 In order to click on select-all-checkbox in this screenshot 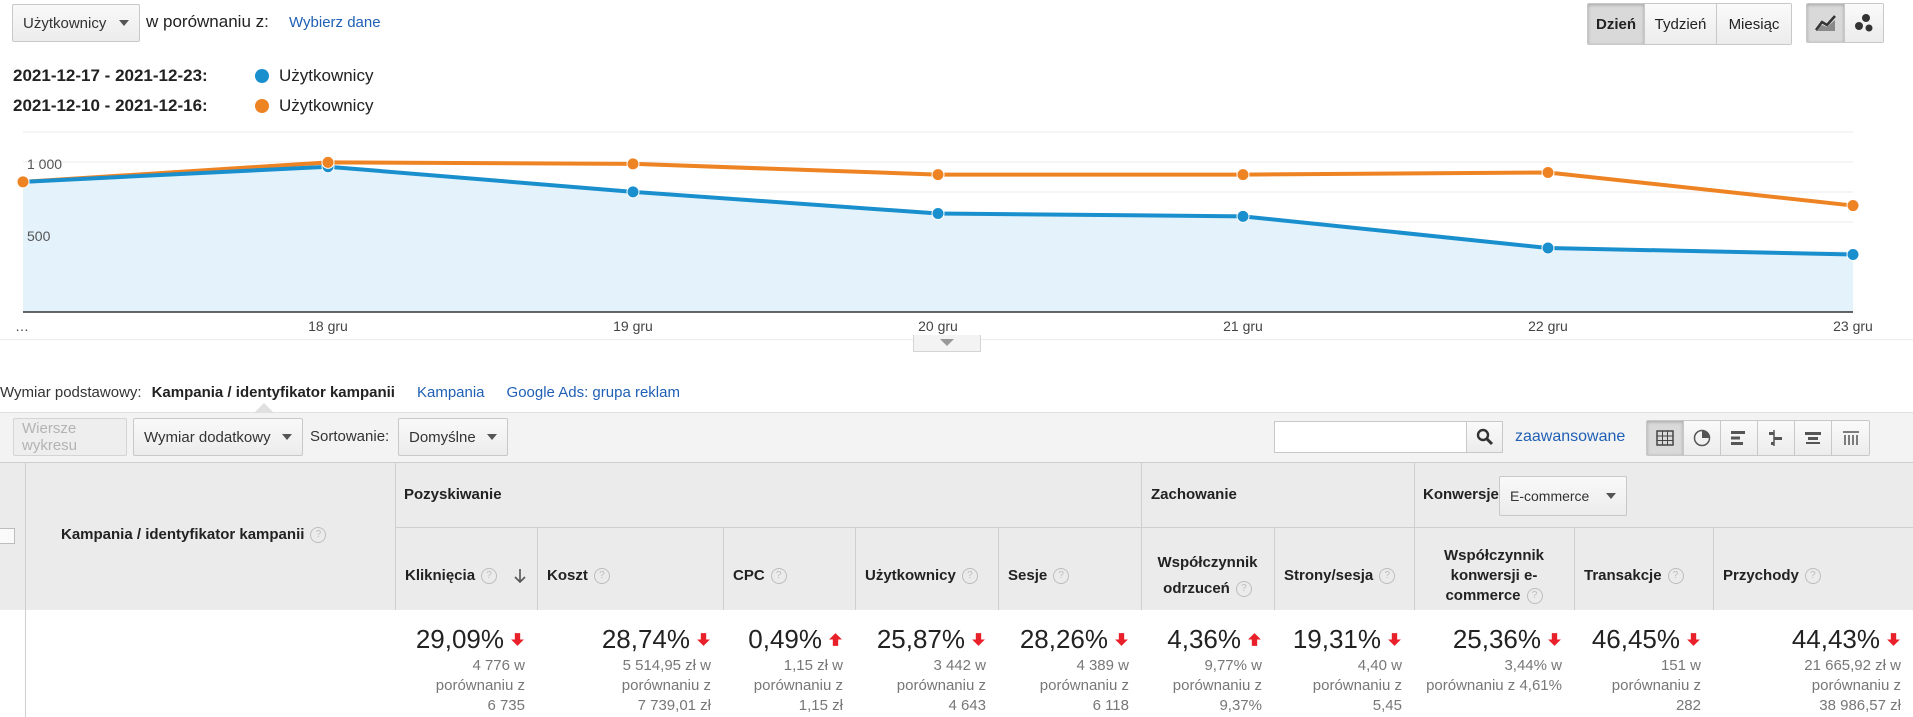, I will do `click(7, 536)`.